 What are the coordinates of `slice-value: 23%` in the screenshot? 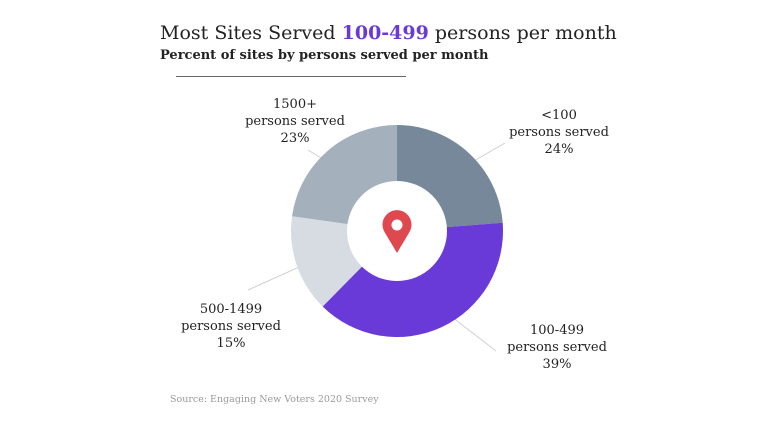 It's located at (295, 138).